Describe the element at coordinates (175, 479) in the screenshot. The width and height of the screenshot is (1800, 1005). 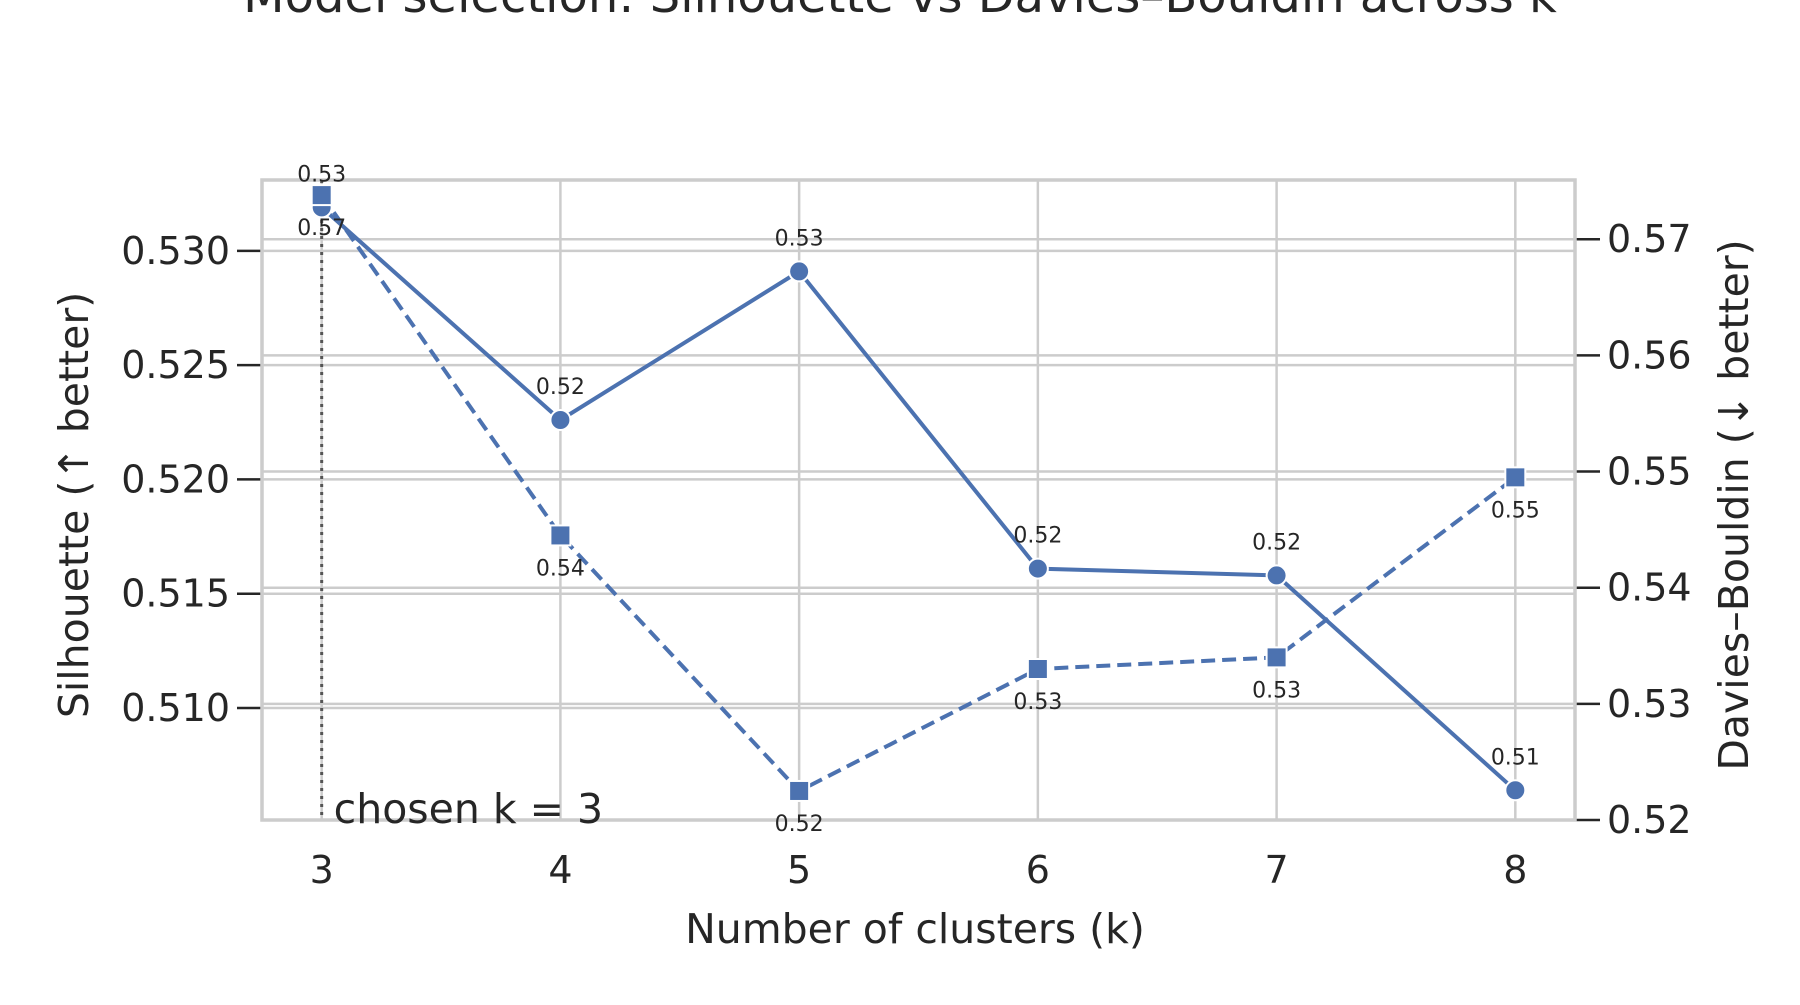
I see `y-tick-label-left: 0.520` at that location.